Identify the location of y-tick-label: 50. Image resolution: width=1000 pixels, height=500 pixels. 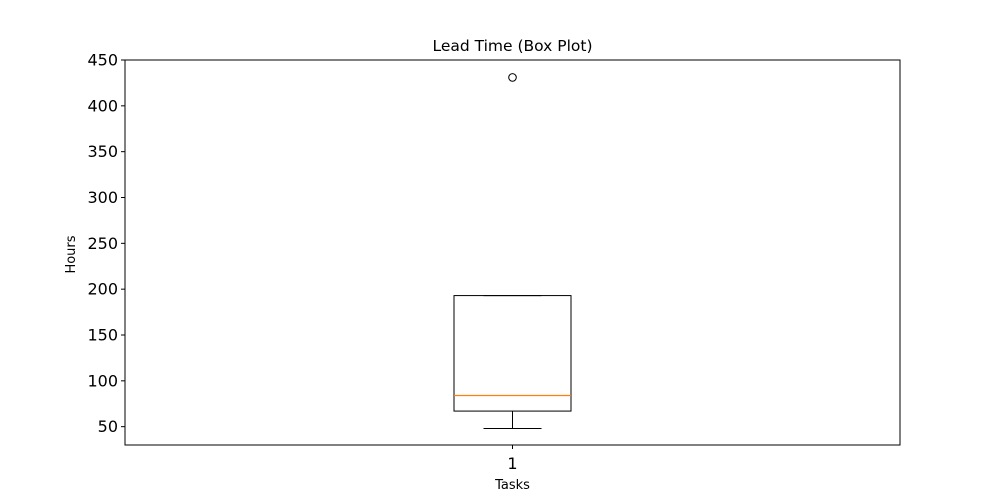
(108, 426).